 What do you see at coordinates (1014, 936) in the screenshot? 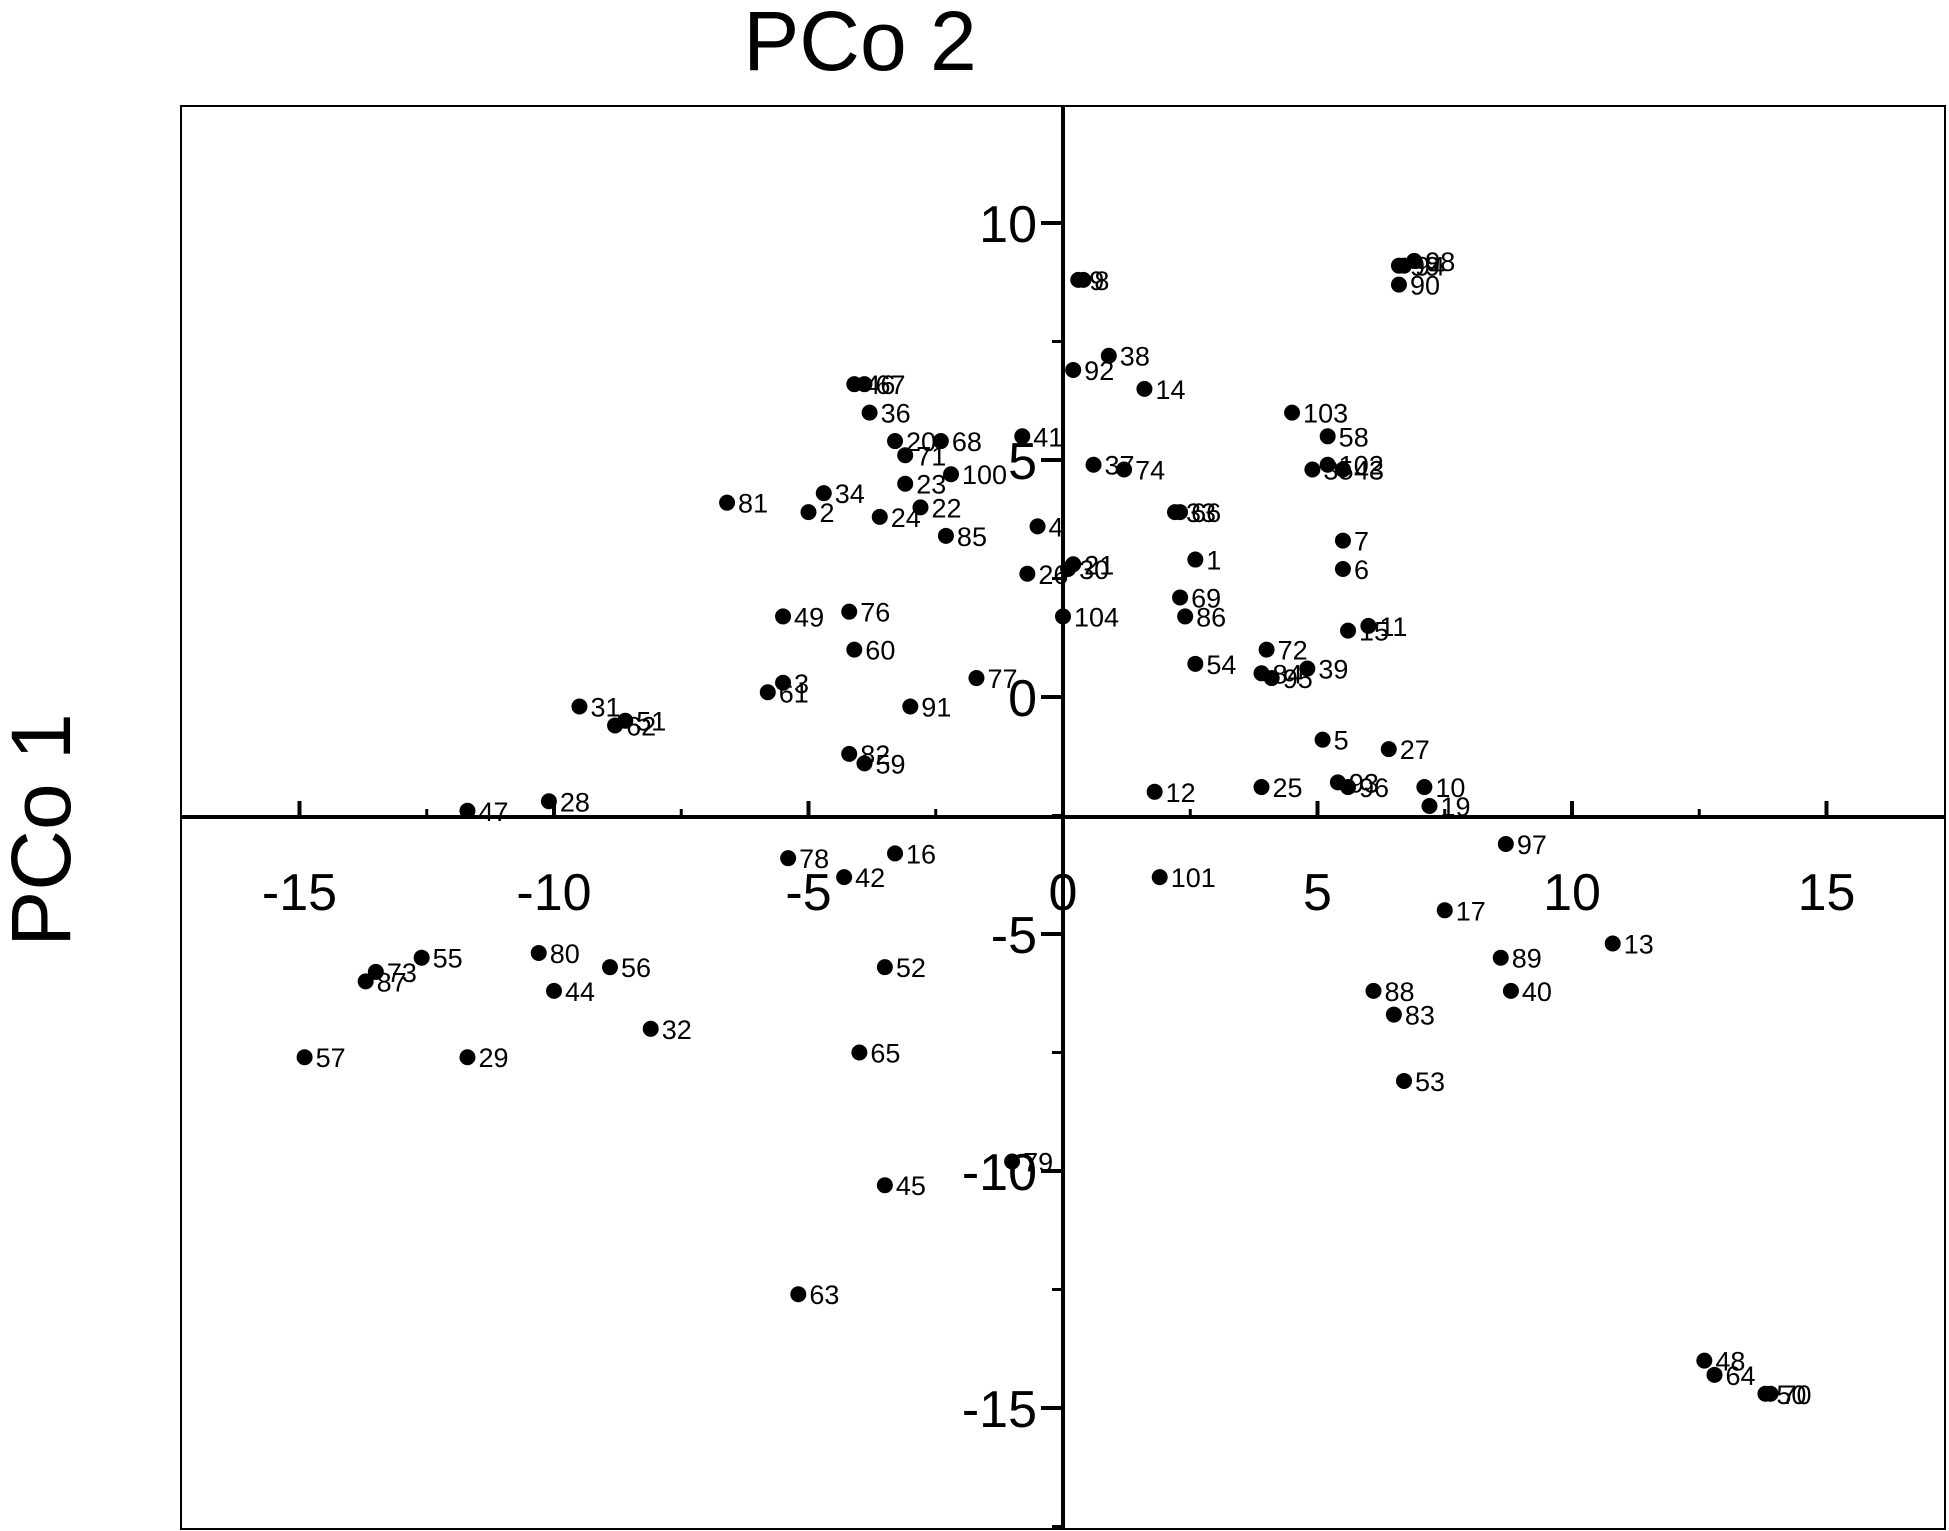
I see `y-tick-label: -5` at bounding box center [1014, 936].